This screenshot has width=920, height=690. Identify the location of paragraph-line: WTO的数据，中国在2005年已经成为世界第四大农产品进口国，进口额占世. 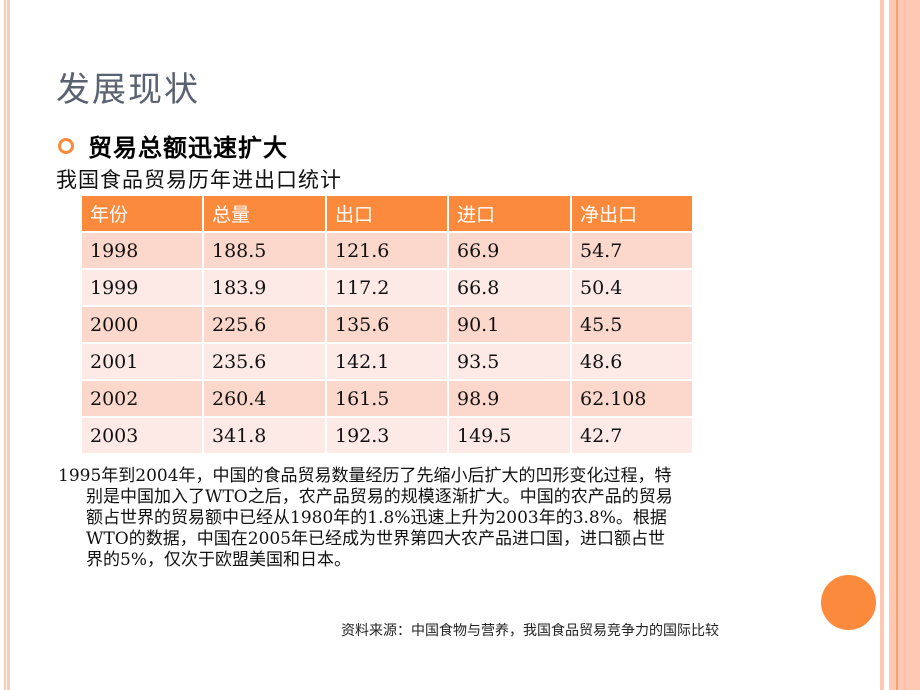
(376, 539).